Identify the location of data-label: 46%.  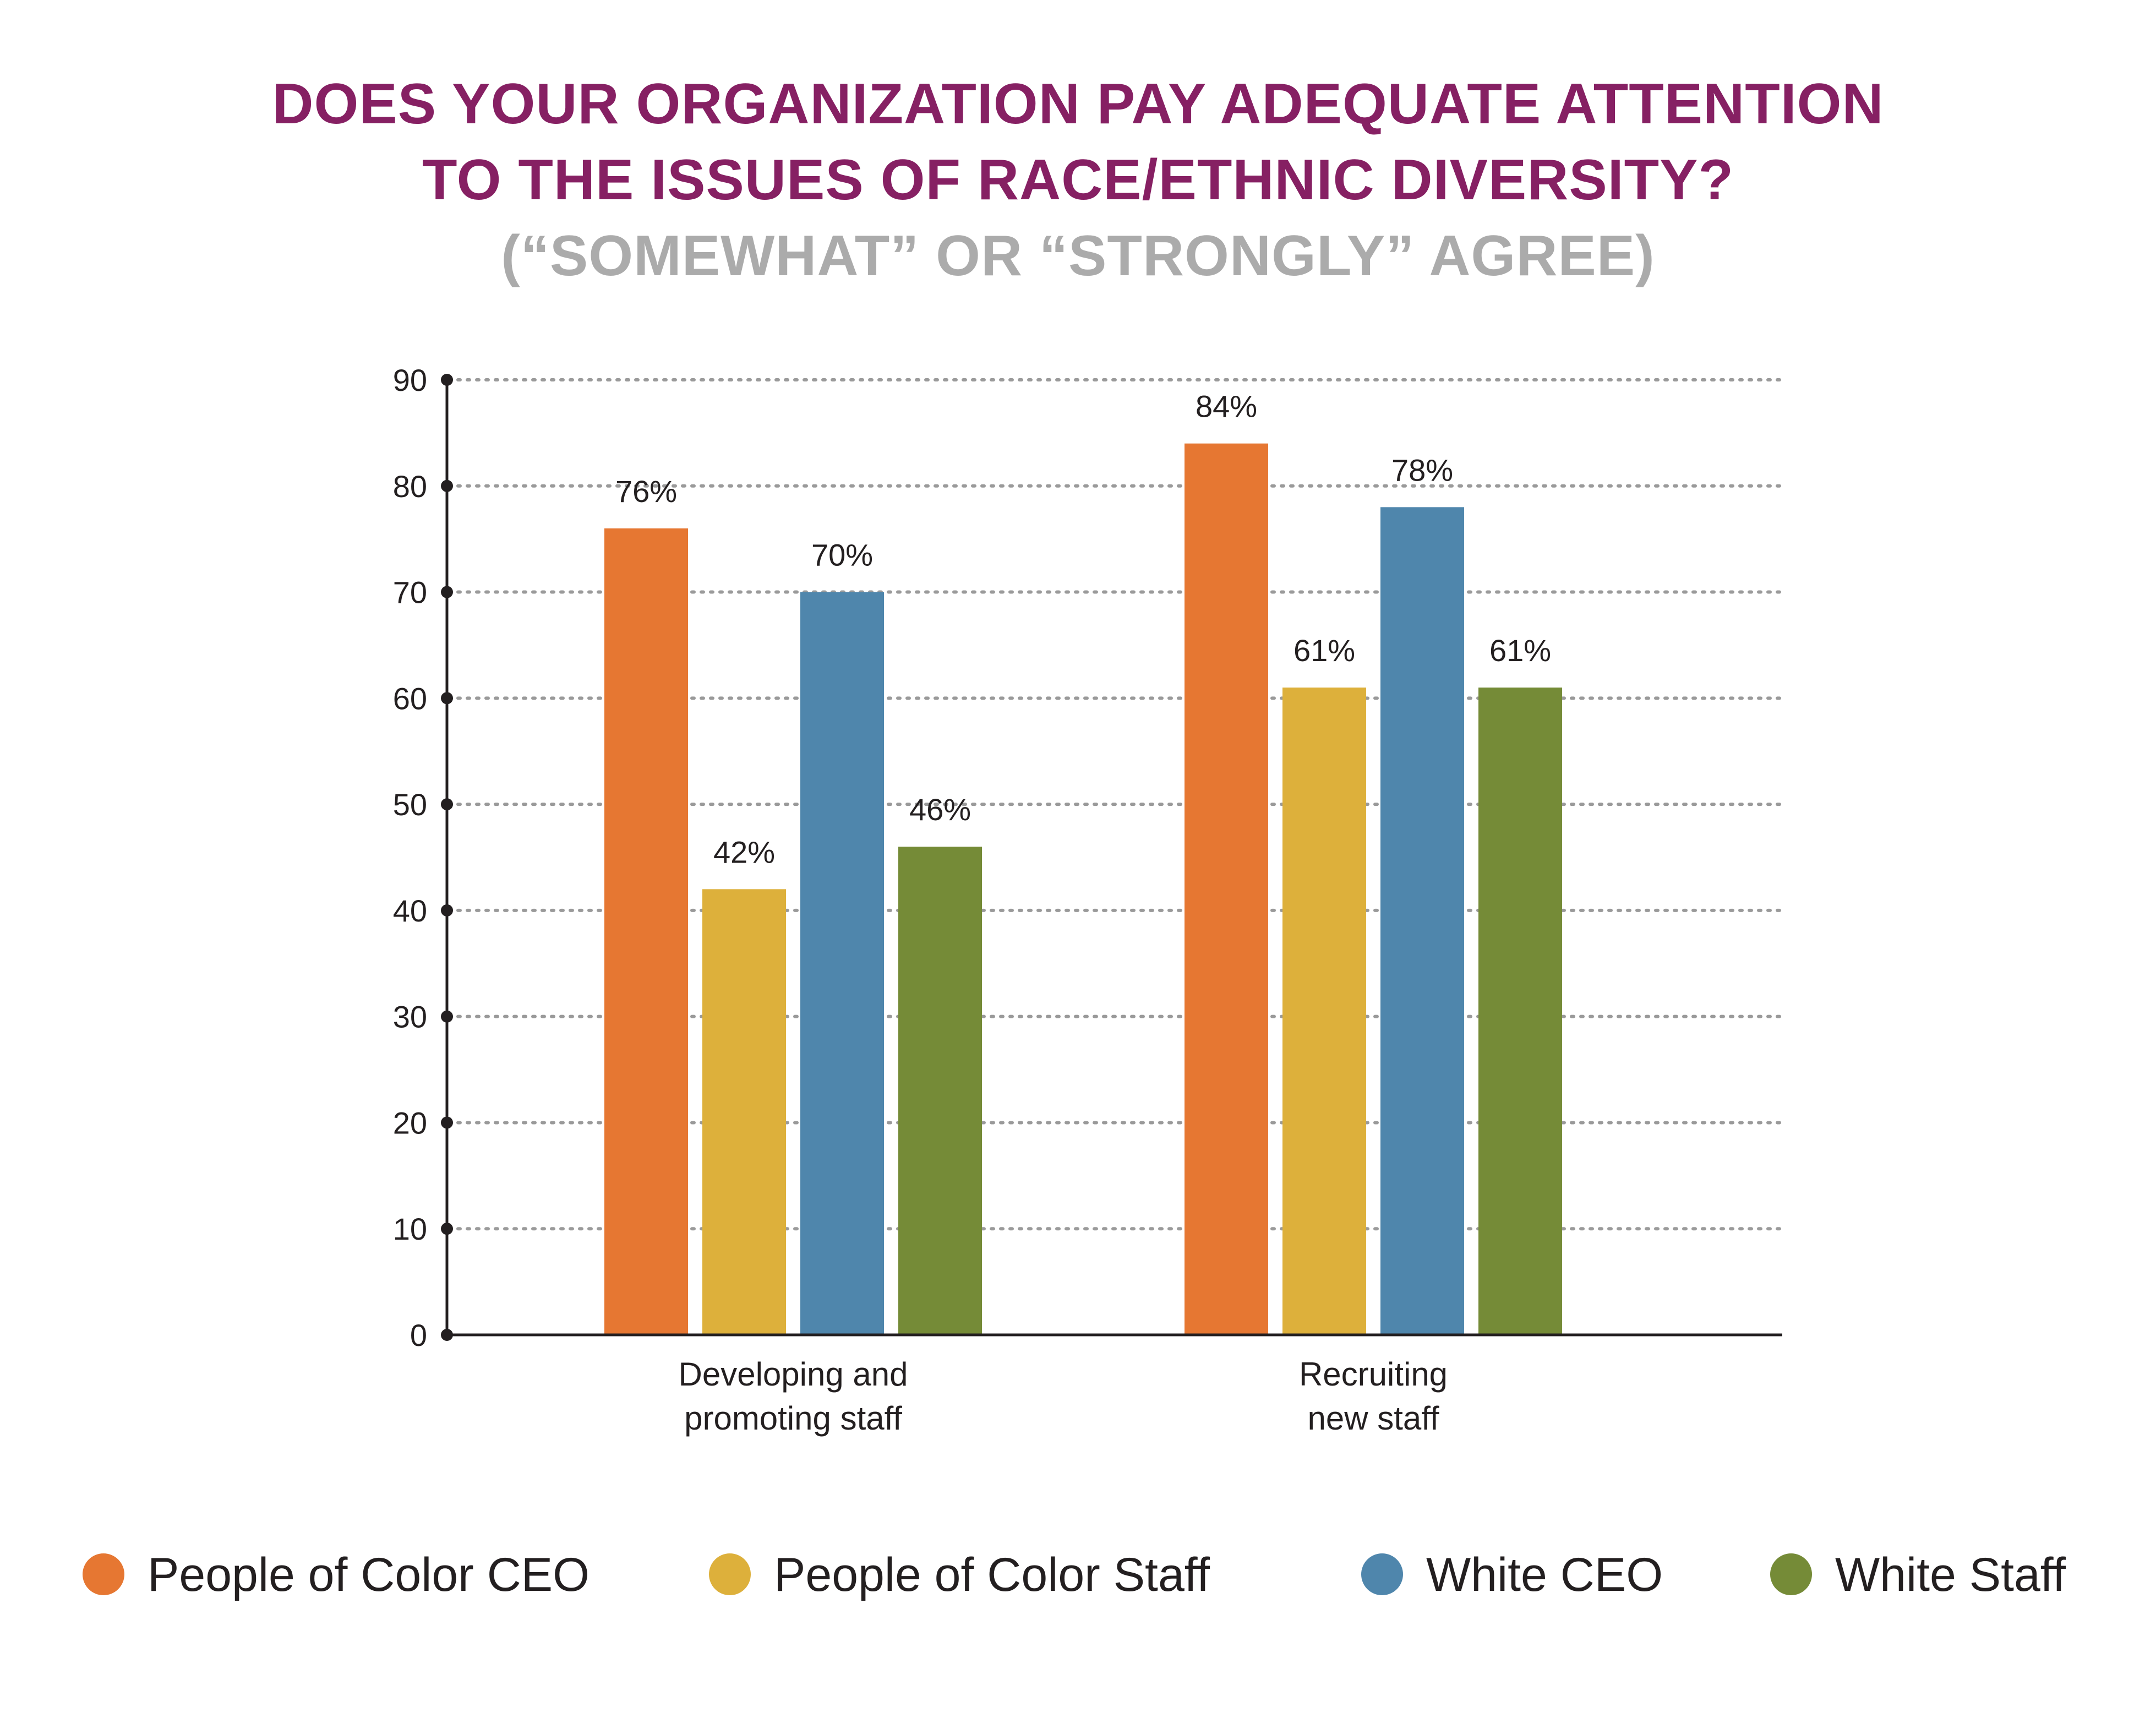
(940, 809).